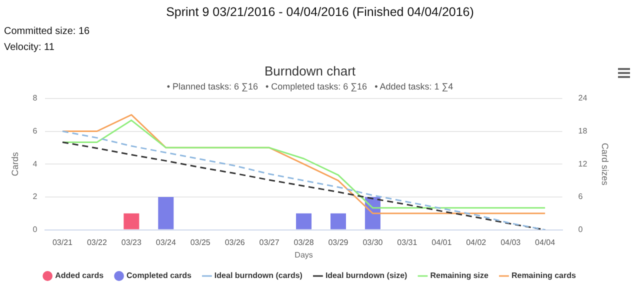  What do you see at coordinates (583, 131) in the screenshot?
I see `y2-tick-label: 18` at bounding box center [583, 131].